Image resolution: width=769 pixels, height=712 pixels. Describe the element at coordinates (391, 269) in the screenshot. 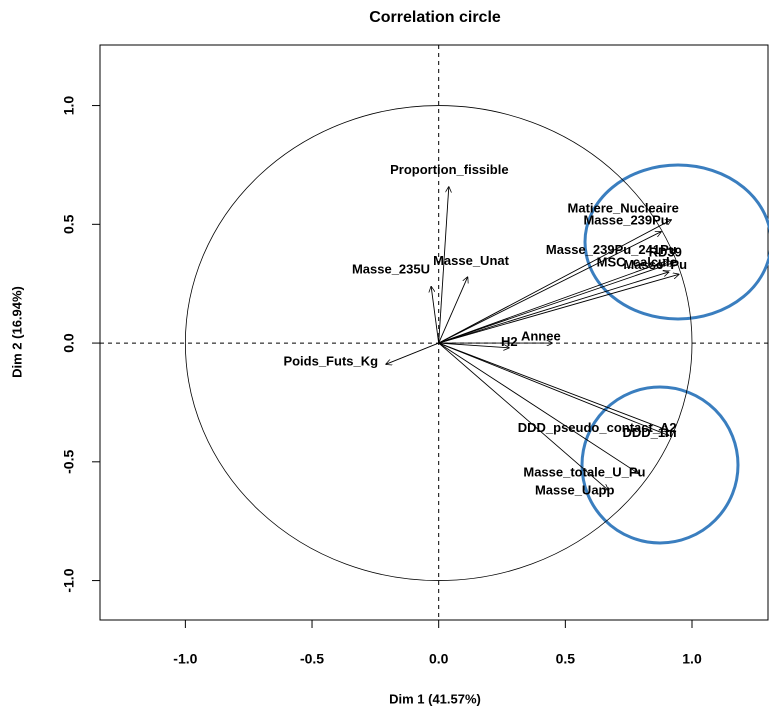

I see `arrow-label: Masse_235U` at that location.